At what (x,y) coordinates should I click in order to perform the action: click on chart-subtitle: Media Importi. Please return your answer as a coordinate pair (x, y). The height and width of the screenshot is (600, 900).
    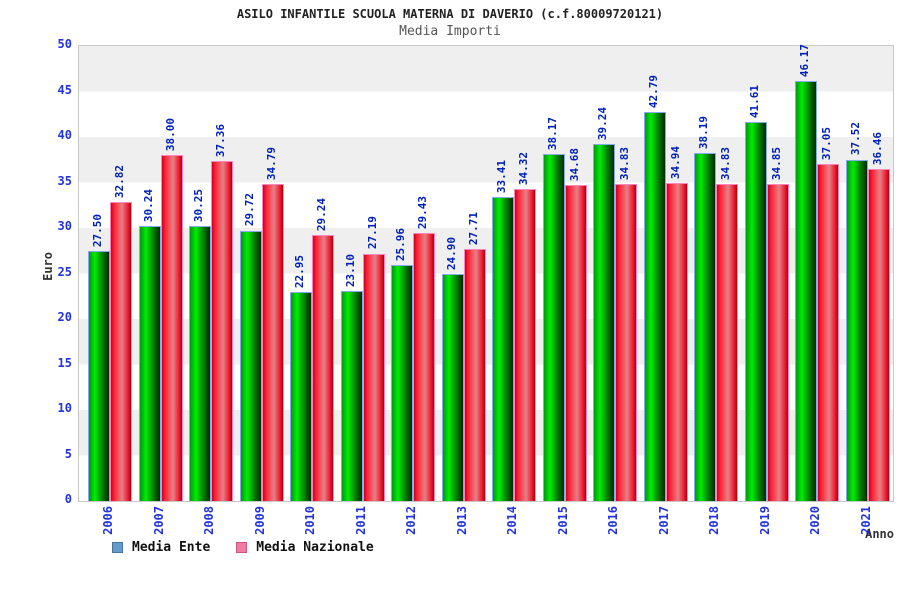
    Looking at the image, I should click on (450, 31).